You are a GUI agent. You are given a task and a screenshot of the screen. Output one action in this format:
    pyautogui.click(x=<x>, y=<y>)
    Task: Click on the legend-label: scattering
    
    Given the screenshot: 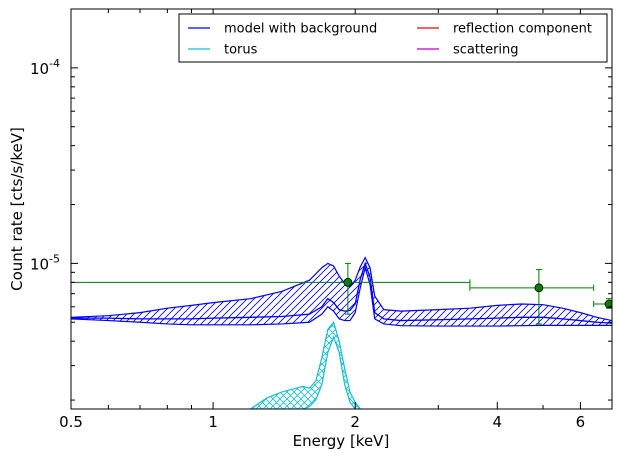 What is the action you would take?
    pyautogui.click(x=486, y=50)
    